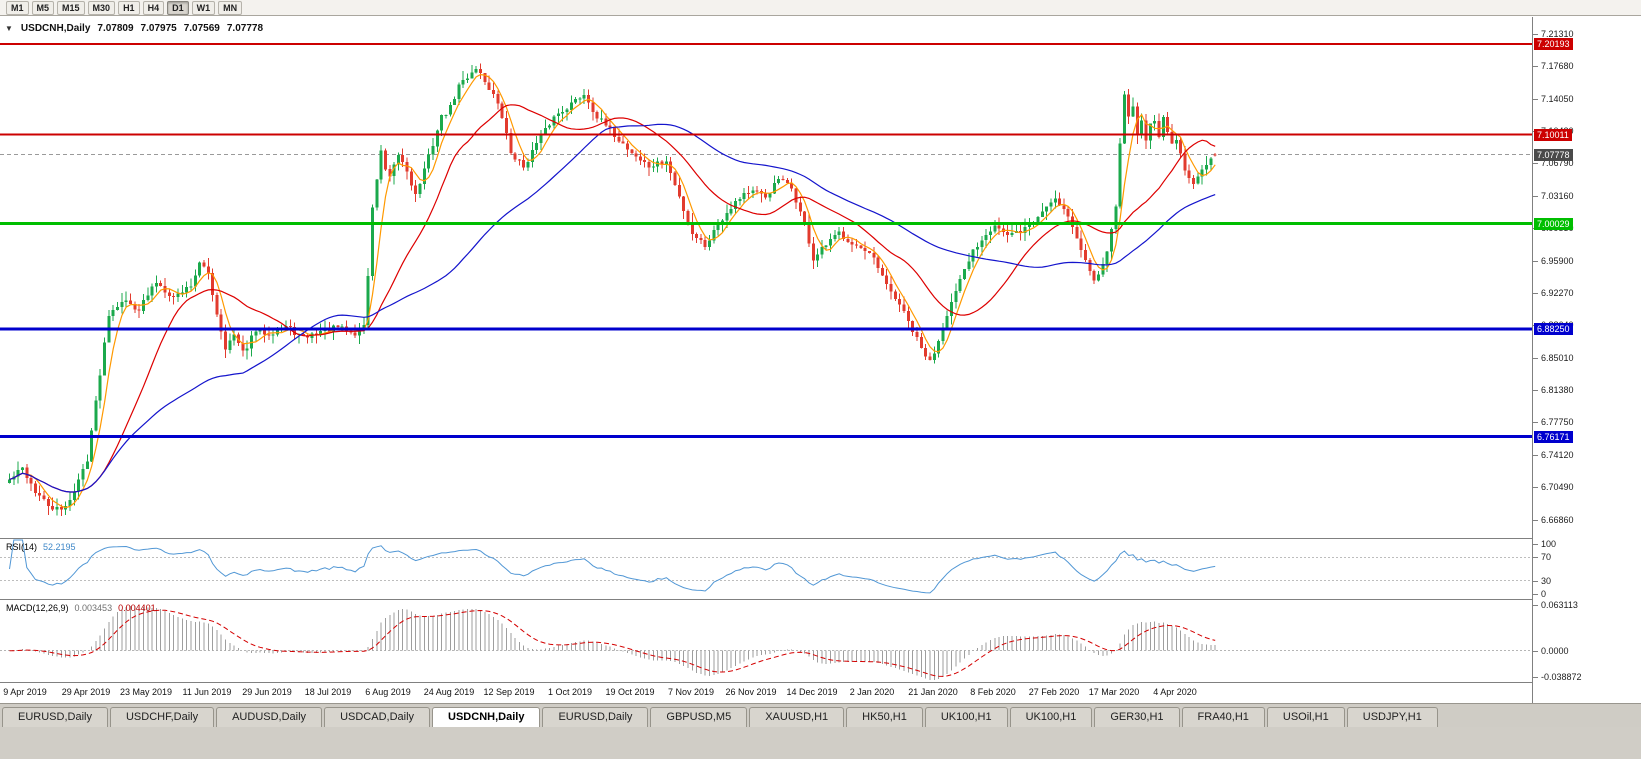 Image resolution: width=1641 pixels, height=759 pixels. What do you see at coordinates (93, 608) in the screenshot?
I see `macd-main-value: 0.003453` at bounding box center [93, 608].